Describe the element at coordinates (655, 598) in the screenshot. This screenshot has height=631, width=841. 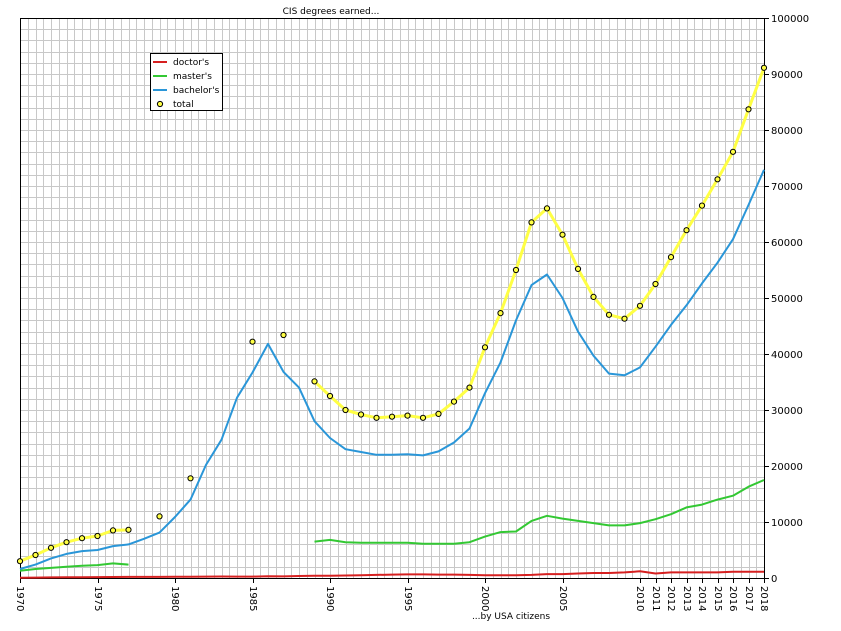
I see `x-tick-label: 2011` at that location.